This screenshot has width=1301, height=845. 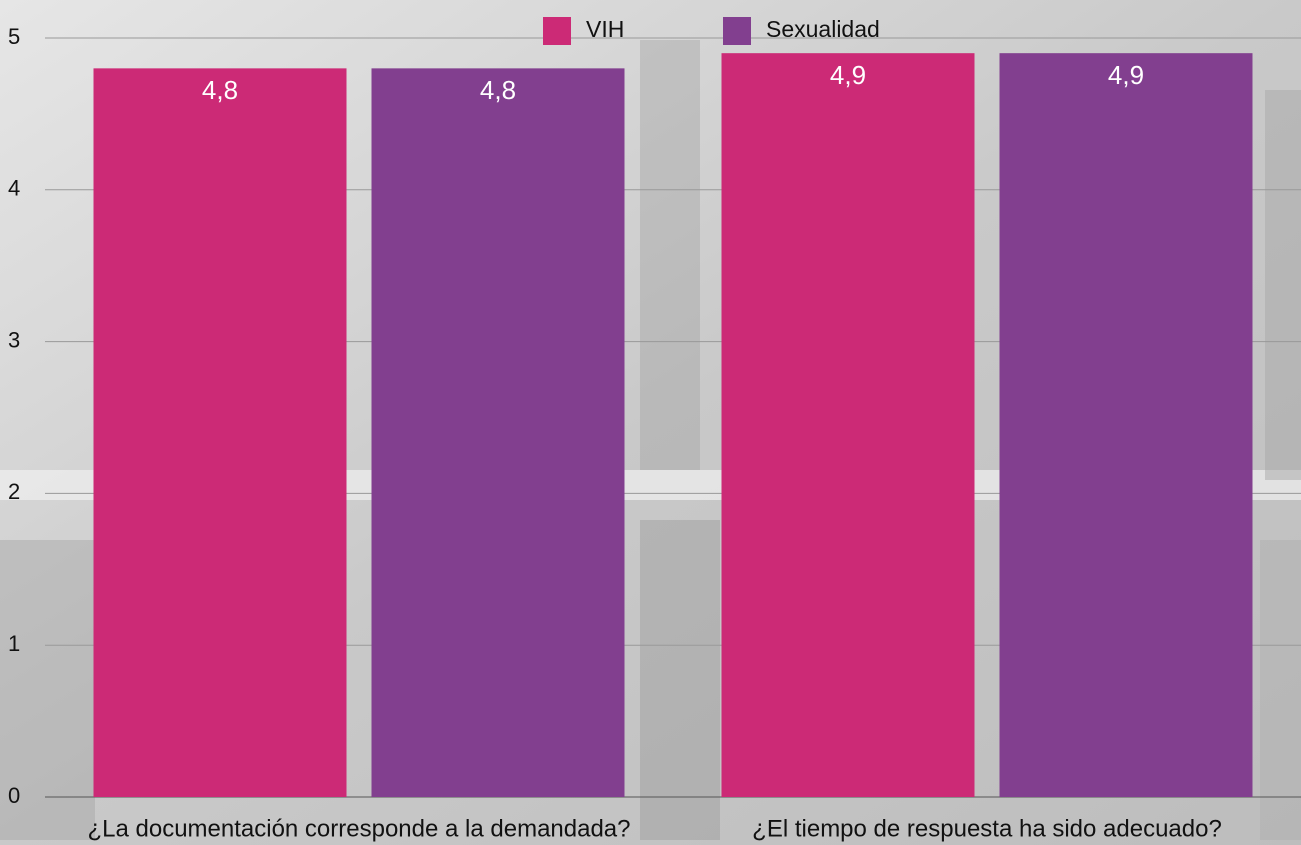 I want to click on y-tick-label: 5, so click(x=14, y=36).